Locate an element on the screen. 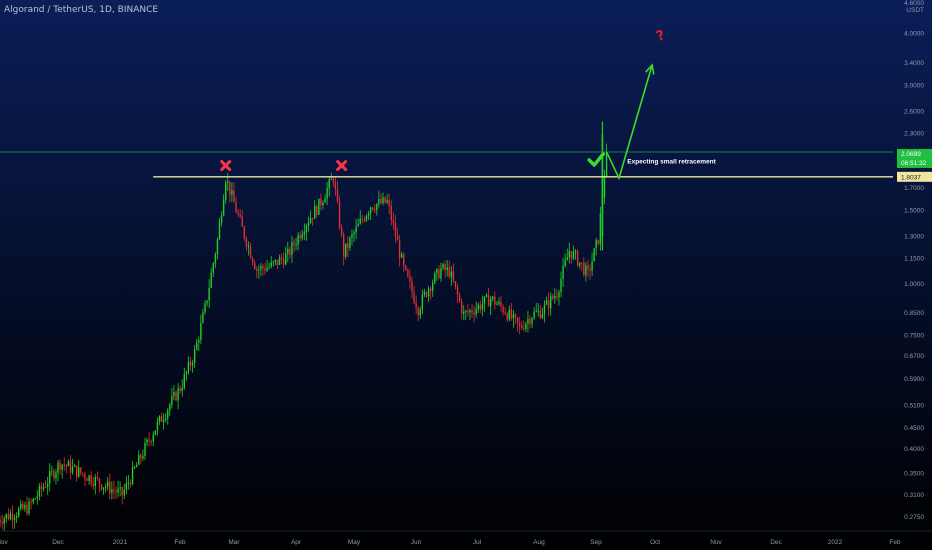 This screenshot has width=932, height=550. x-marker-stroke is located at coordinates (342, 166).